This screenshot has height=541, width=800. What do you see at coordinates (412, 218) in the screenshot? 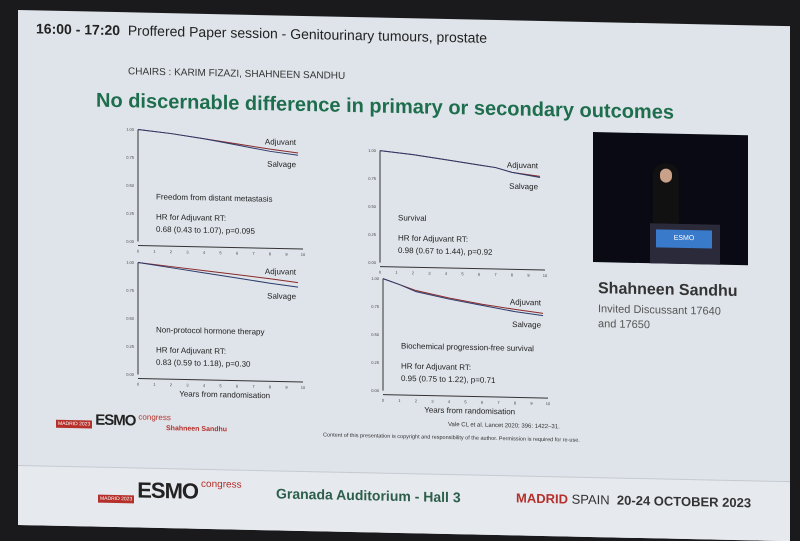
I see `chart-title: Survival` at bounding box center [412, 218].